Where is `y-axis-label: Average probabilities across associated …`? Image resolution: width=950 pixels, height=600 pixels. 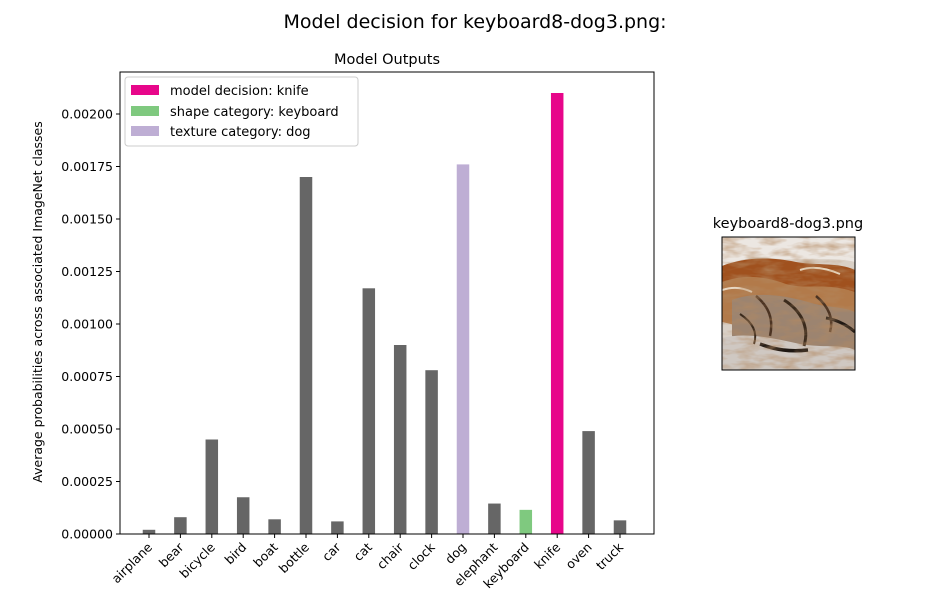 y-axis-label: Average probabilities across associated … is located at coordinates (37, 301).